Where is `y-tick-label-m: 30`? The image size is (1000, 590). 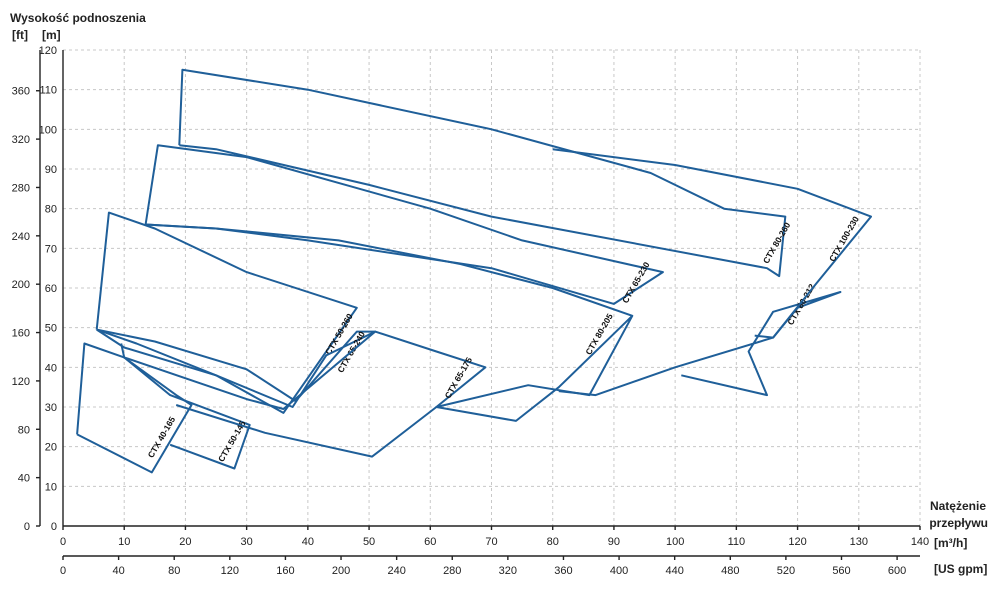 y-tick-label-m: 30 is located at coordinates (51, 408).